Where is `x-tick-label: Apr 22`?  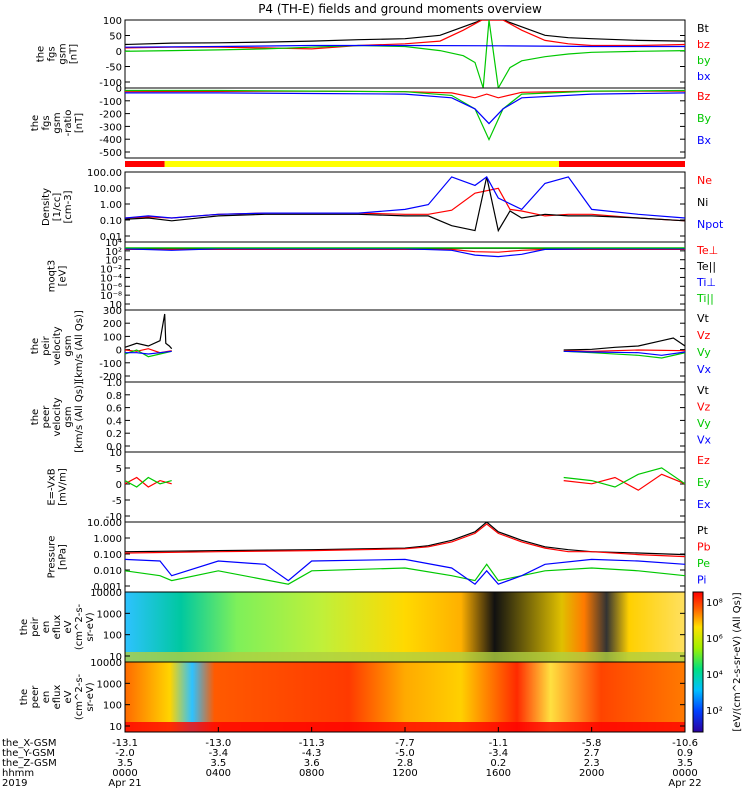
x-tick-label: Apr 22 is located at coordinates (684, 783).